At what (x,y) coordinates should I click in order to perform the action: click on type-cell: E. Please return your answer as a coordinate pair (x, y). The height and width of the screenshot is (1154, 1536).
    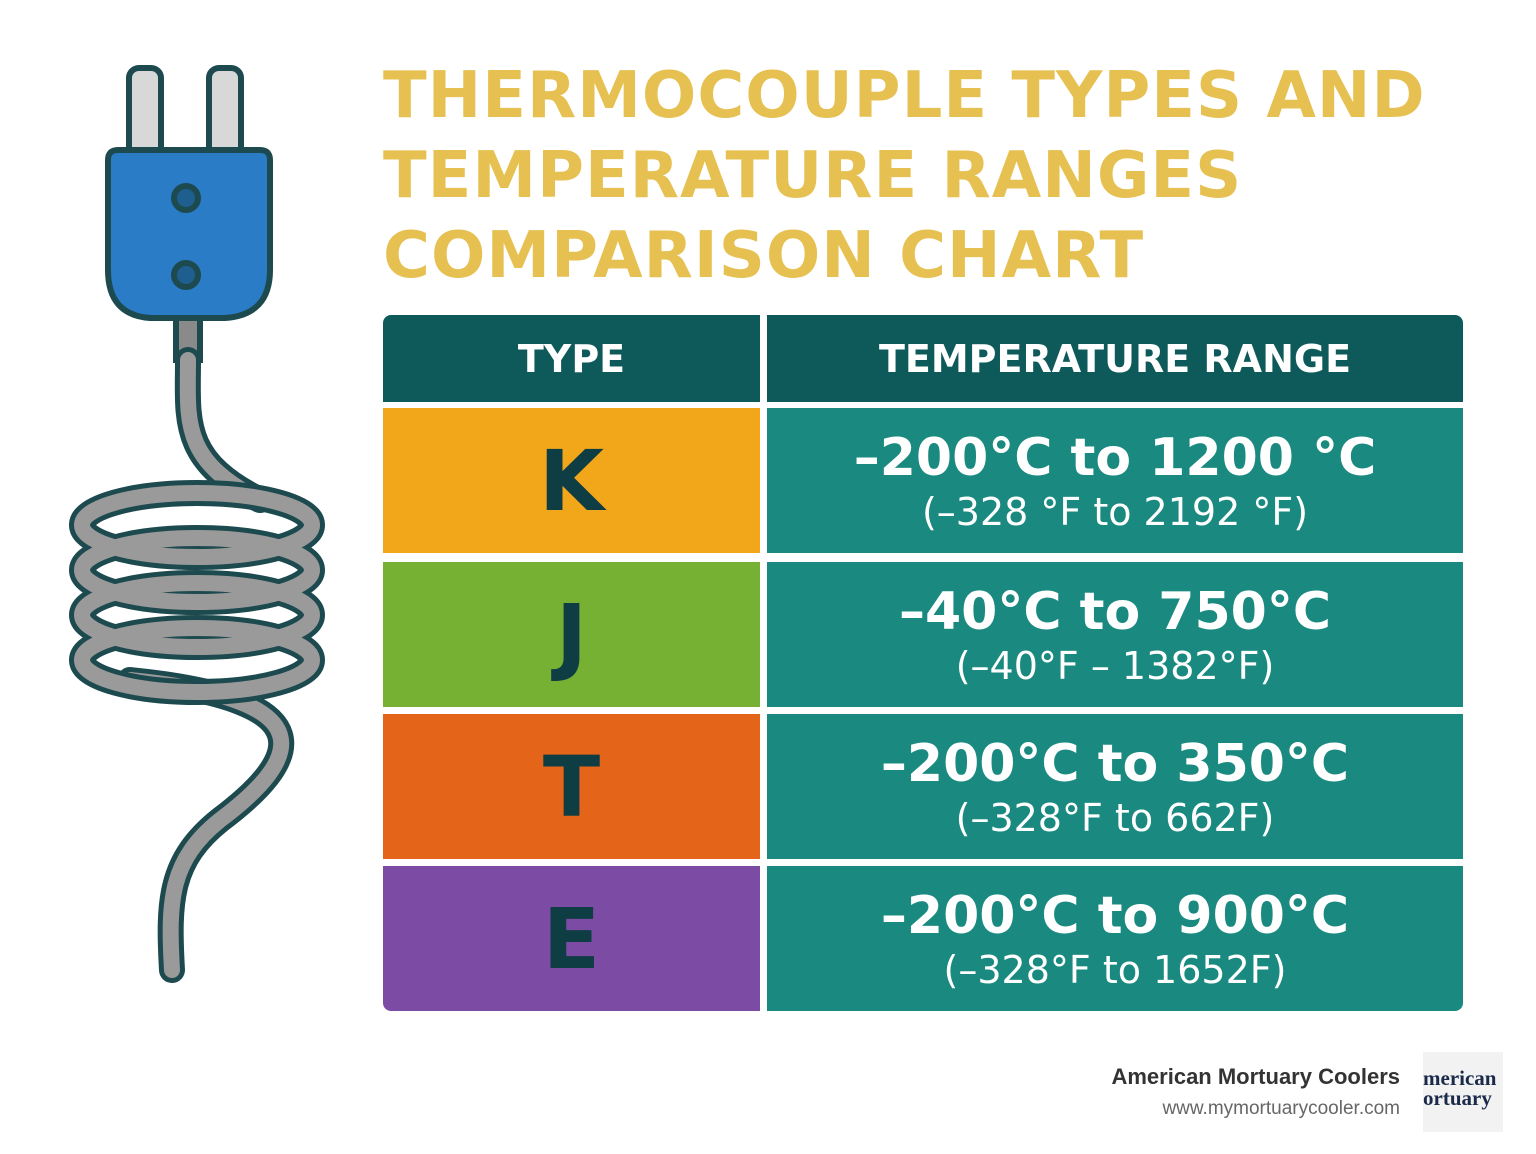
    Looking at the image, I should click on (571, 938).